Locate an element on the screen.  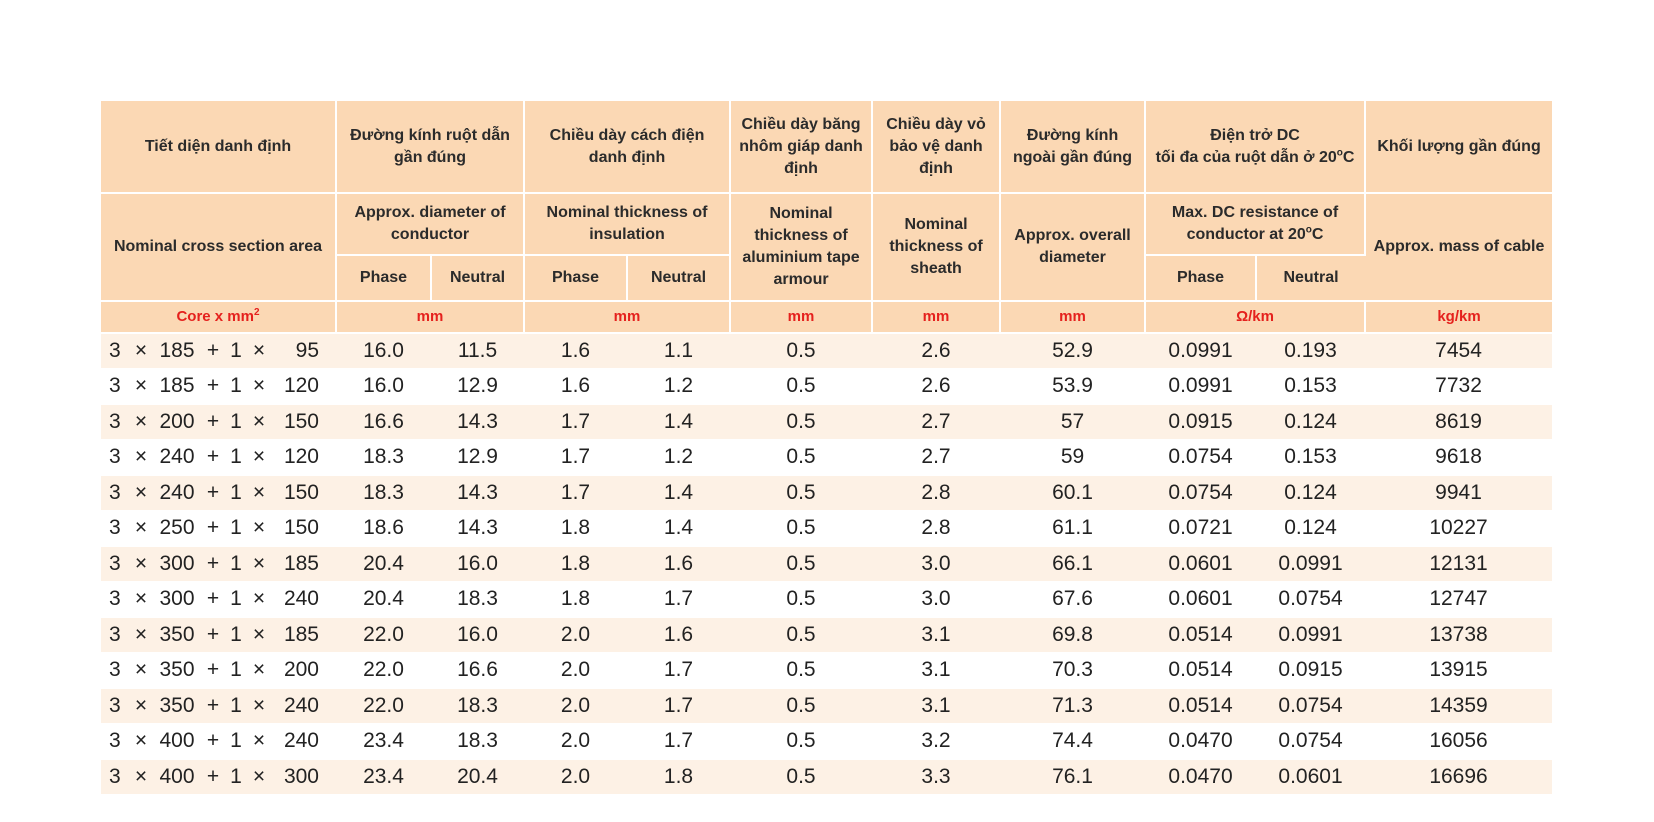
cell-diameter-neutral: 16.0 is located at coordinates (478, 564).